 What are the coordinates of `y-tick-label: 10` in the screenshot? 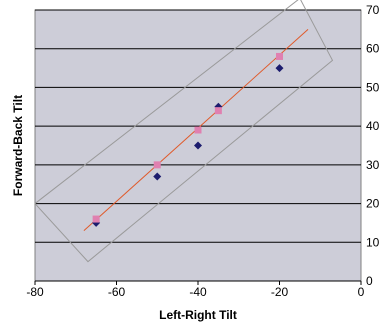 It's located at (373, 242).